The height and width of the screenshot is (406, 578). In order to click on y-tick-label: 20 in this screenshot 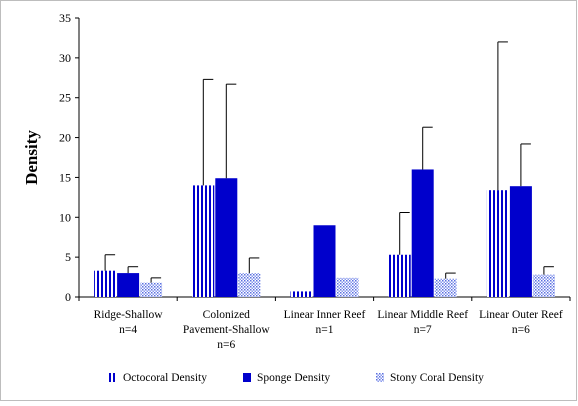, I will do `click(65, 138)`.